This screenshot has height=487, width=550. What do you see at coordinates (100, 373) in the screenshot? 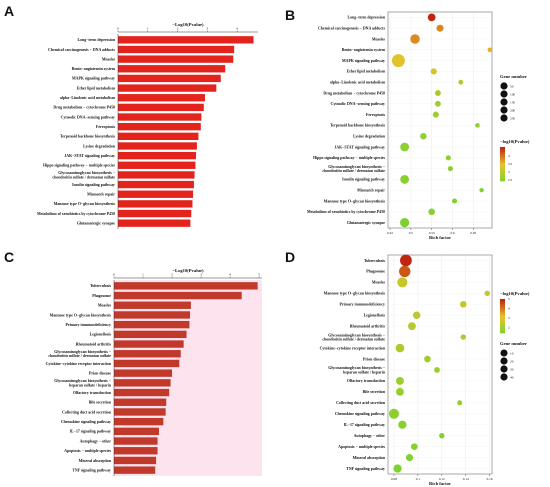
I see `category-label: Prion disease` at bounding box center [100, 373].